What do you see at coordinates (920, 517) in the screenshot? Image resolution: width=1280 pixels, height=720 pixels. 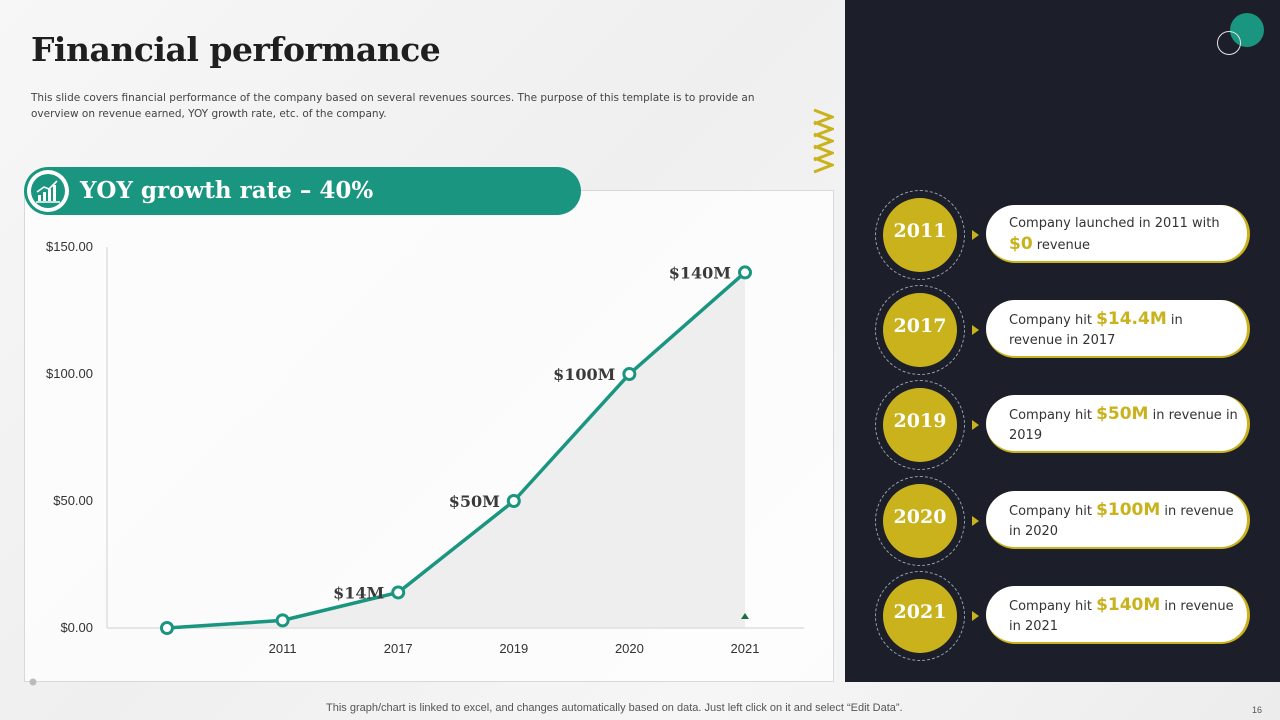 I see `timeline-year: 2020` at bounding box center [920, 517].